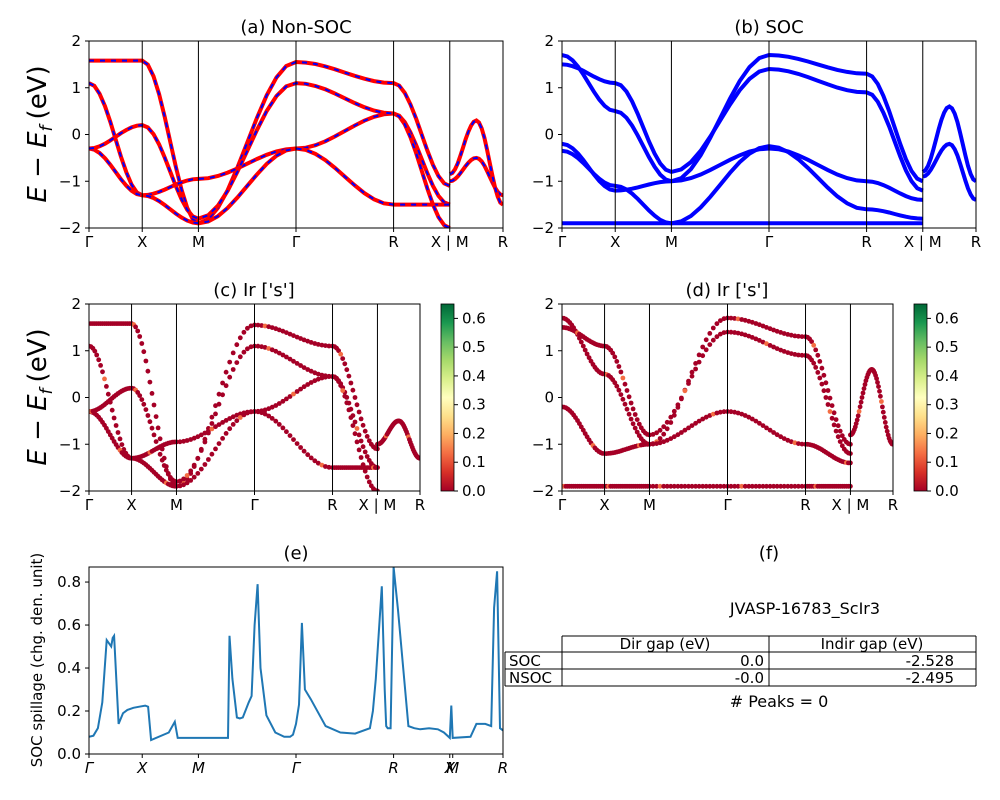 This screenshot has width=1000, height=800. What do you see at coordinates (543, 181) in the screenshot?
I see `panel-b-ytick-label: −1` at bounding box center [543, 181].